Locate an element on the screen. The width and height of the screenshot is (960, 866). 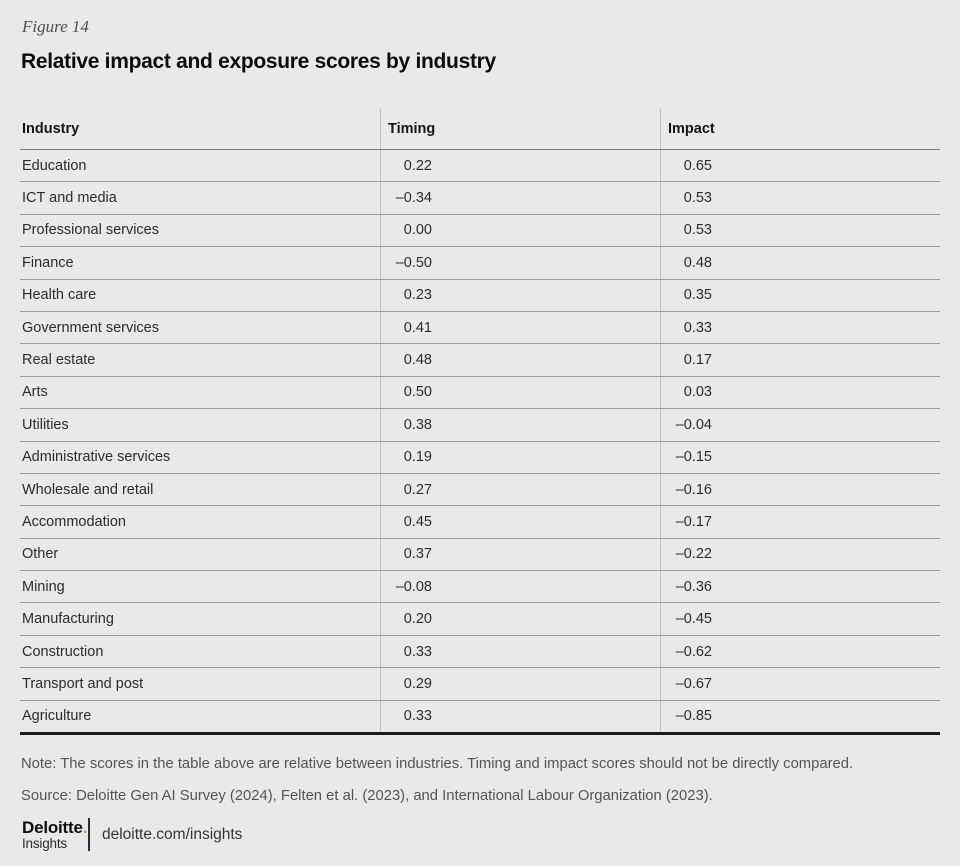
industry-cell: Administrative services is located at coordinates (96, 457).